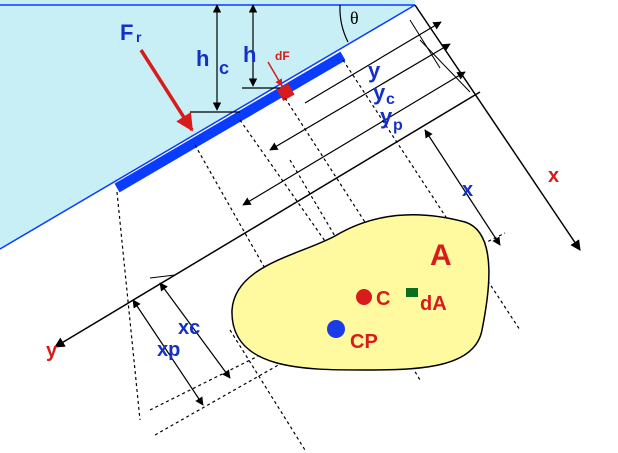  Describe the element at coordinates (497, 127) in the screenshot. I see `x-axis-line` at that location.